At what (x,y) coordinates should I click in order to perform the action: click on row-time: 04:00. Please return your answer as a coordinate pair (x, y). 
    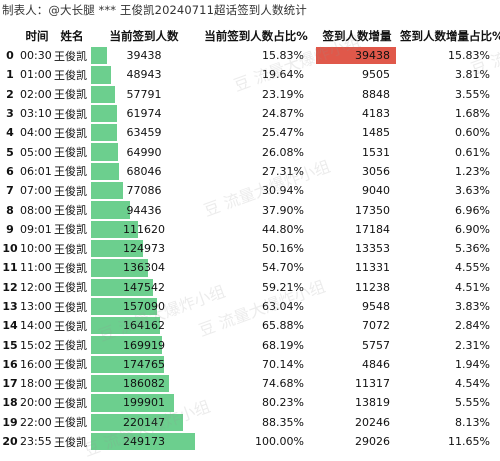
    Looking at the image, I should click on (36, 133).